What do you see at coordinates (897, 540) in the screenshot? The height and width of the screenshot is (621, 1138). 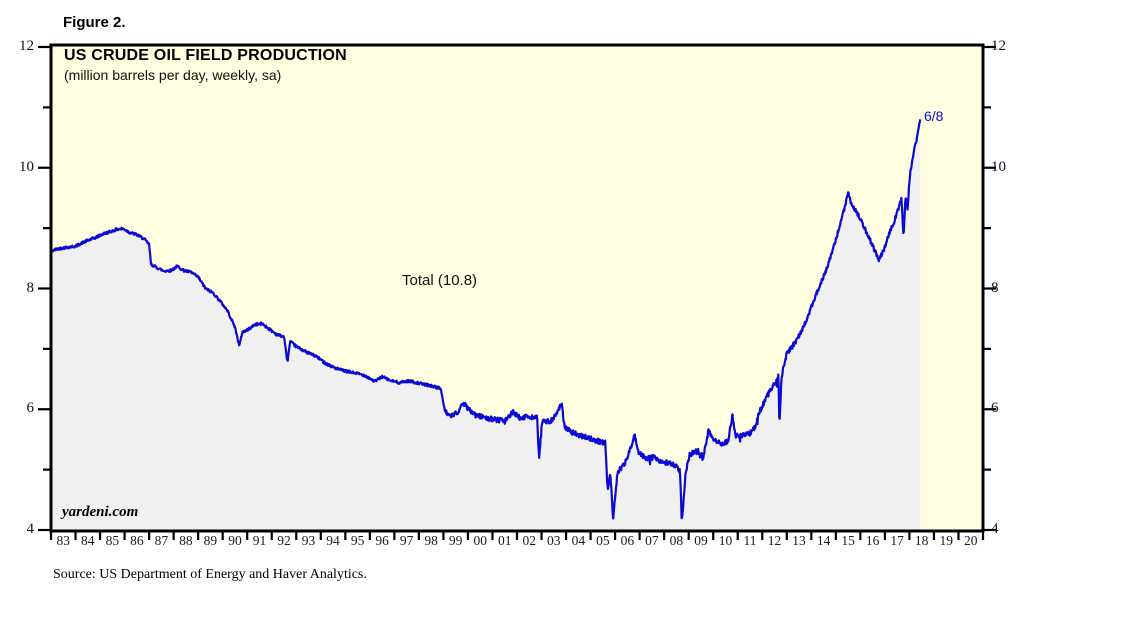 I see `x-axis-label: 17` at bounding box center [897, 540].